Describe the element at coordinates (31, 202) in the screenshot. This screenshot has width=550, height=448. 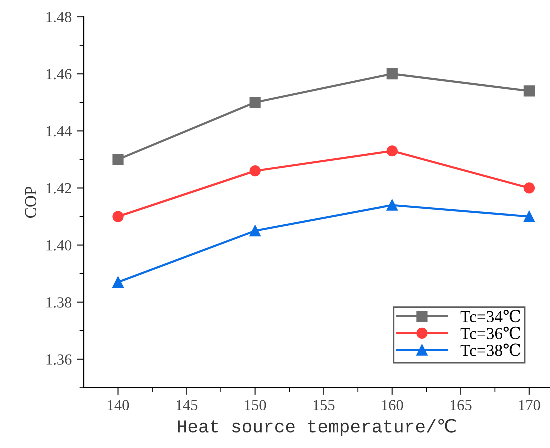
I see `y-axis-title: COP` at that location.